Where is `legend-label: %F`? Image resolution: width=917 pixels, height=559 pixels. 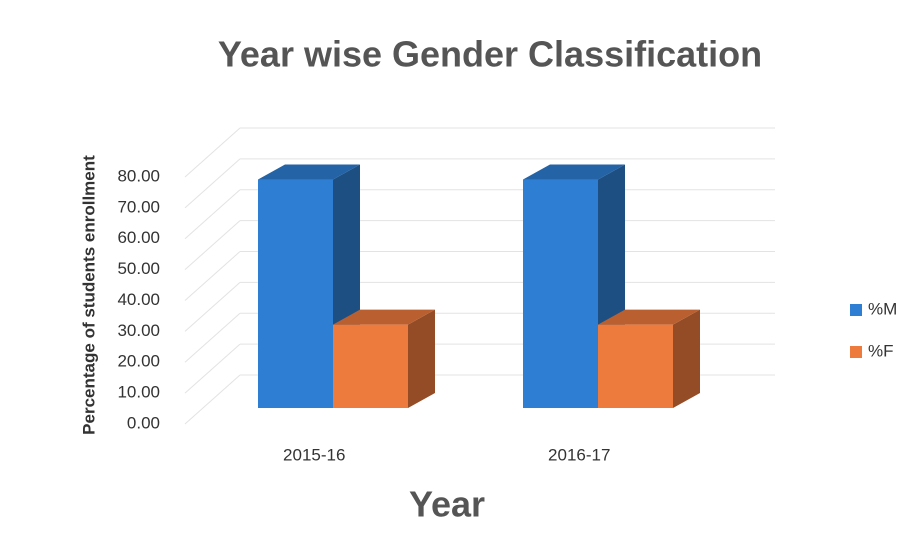 legend-label: %F is located at coordinates (881, 350).